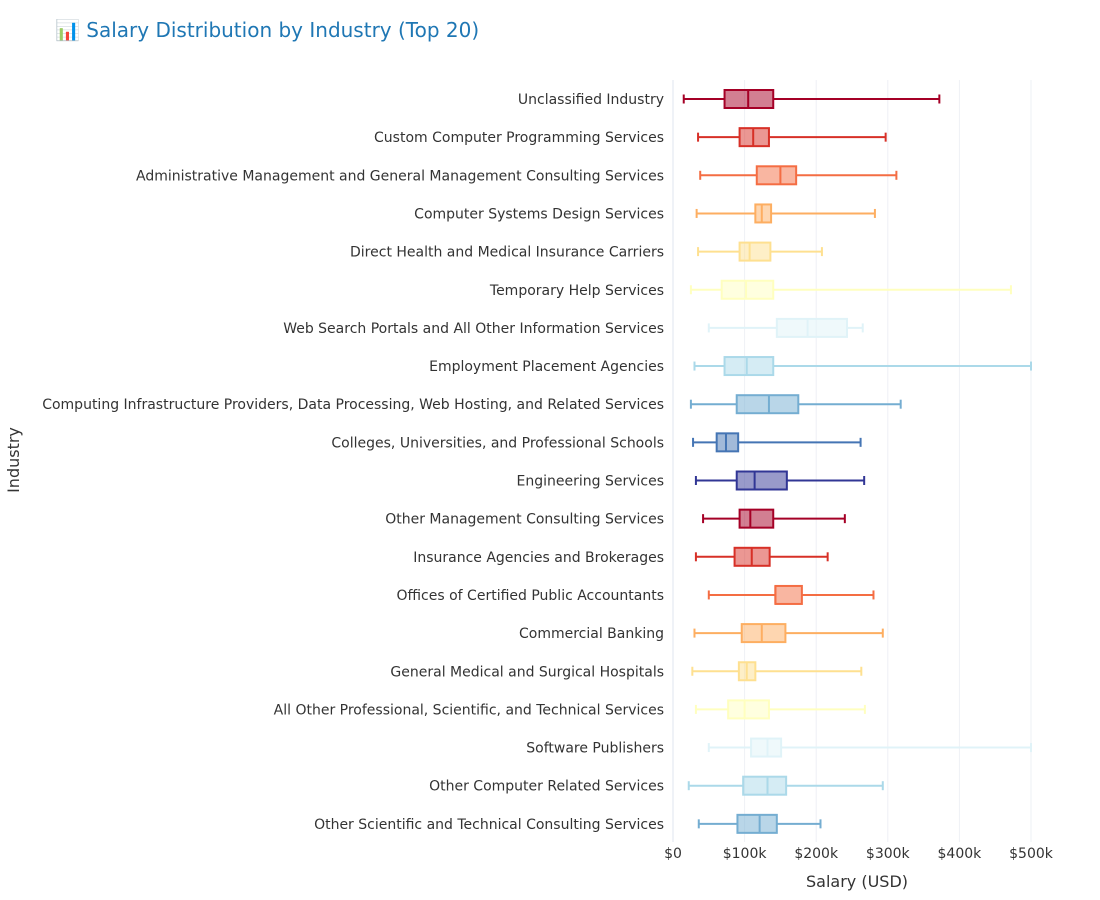  What do you see at coordinates (527, 672) in the screenshot?
I see `category-label: General Medical and Surgical Hospitals` at bounding box center [527, 672].